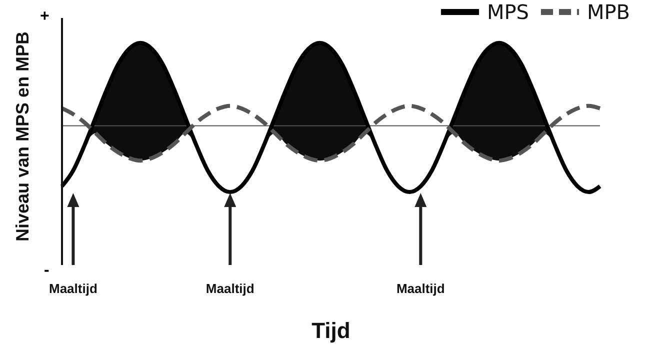  Describe the element at coordinates (507, 12) in the screenshot. I see `legend-label: MPS` at that location.